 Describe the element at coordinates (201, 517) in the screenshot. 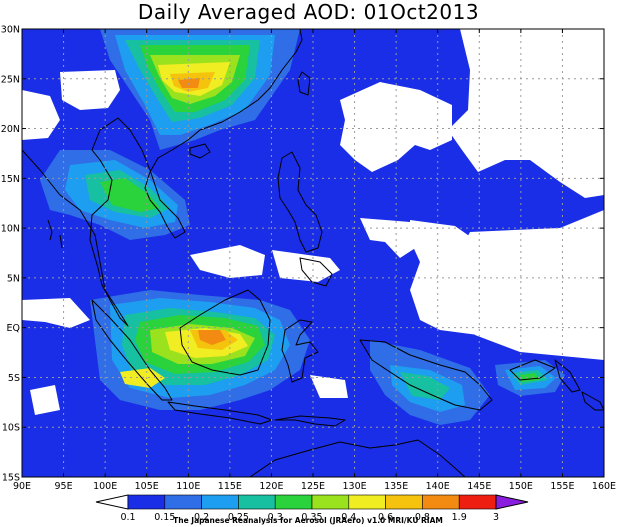

I see `colorbar-label: 0.2` at that location.